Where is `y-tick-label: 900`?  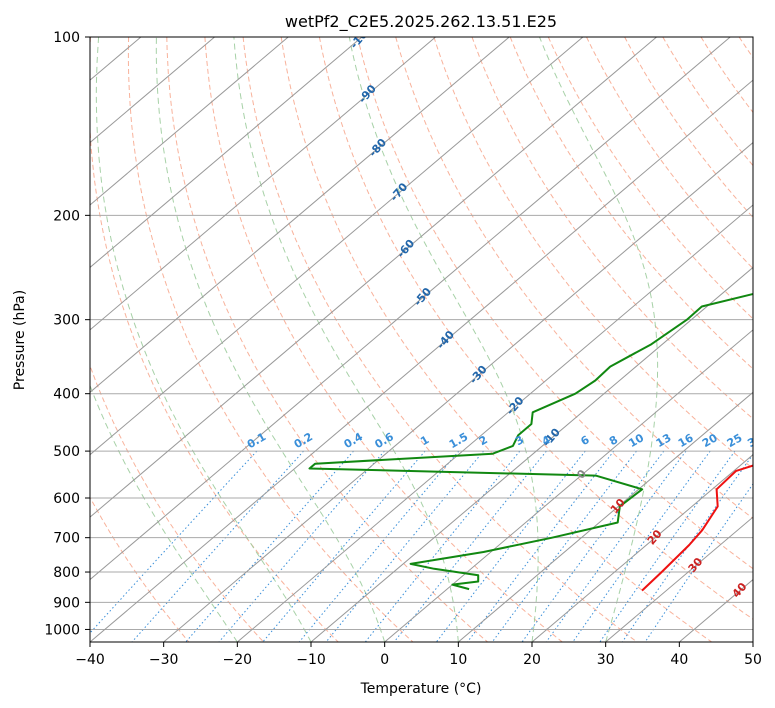
y-tick-label: 900 is located at coordinates (66, 603).